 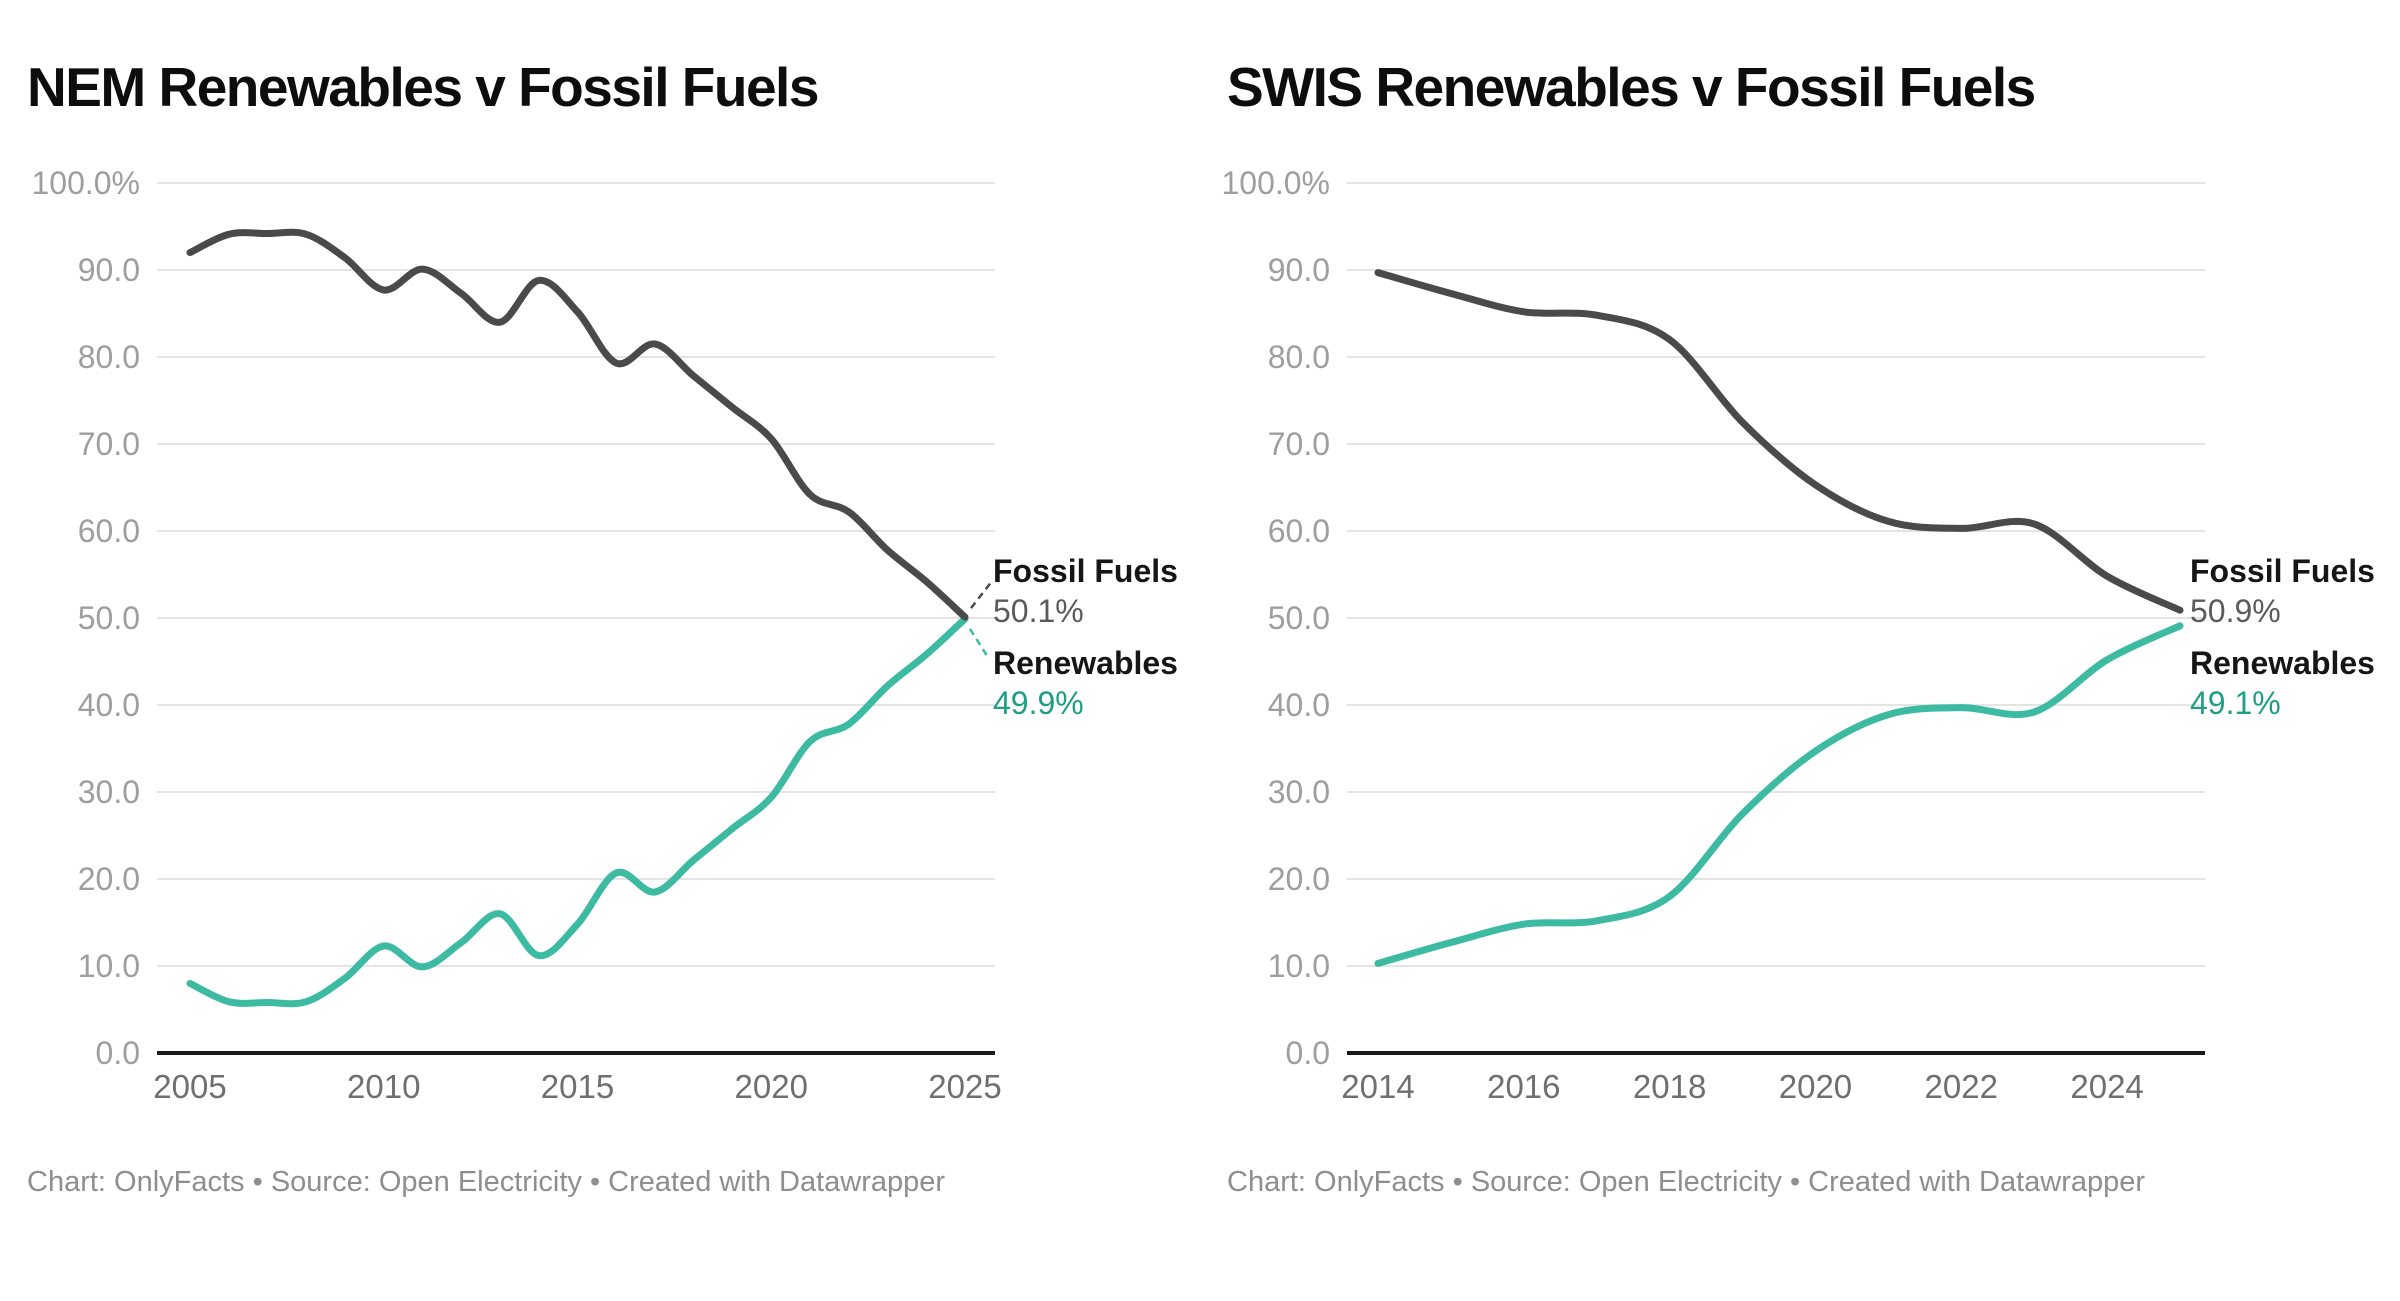 What do you see at coordinates (577, 1086) in the screenshot?
I see `x-tick-label: 2015` at bounding box center [577, 1086].